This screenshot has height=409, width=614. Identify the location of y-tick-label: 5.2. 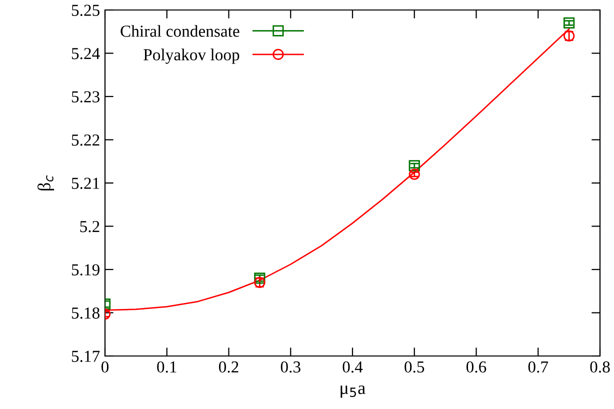
(90, 226).